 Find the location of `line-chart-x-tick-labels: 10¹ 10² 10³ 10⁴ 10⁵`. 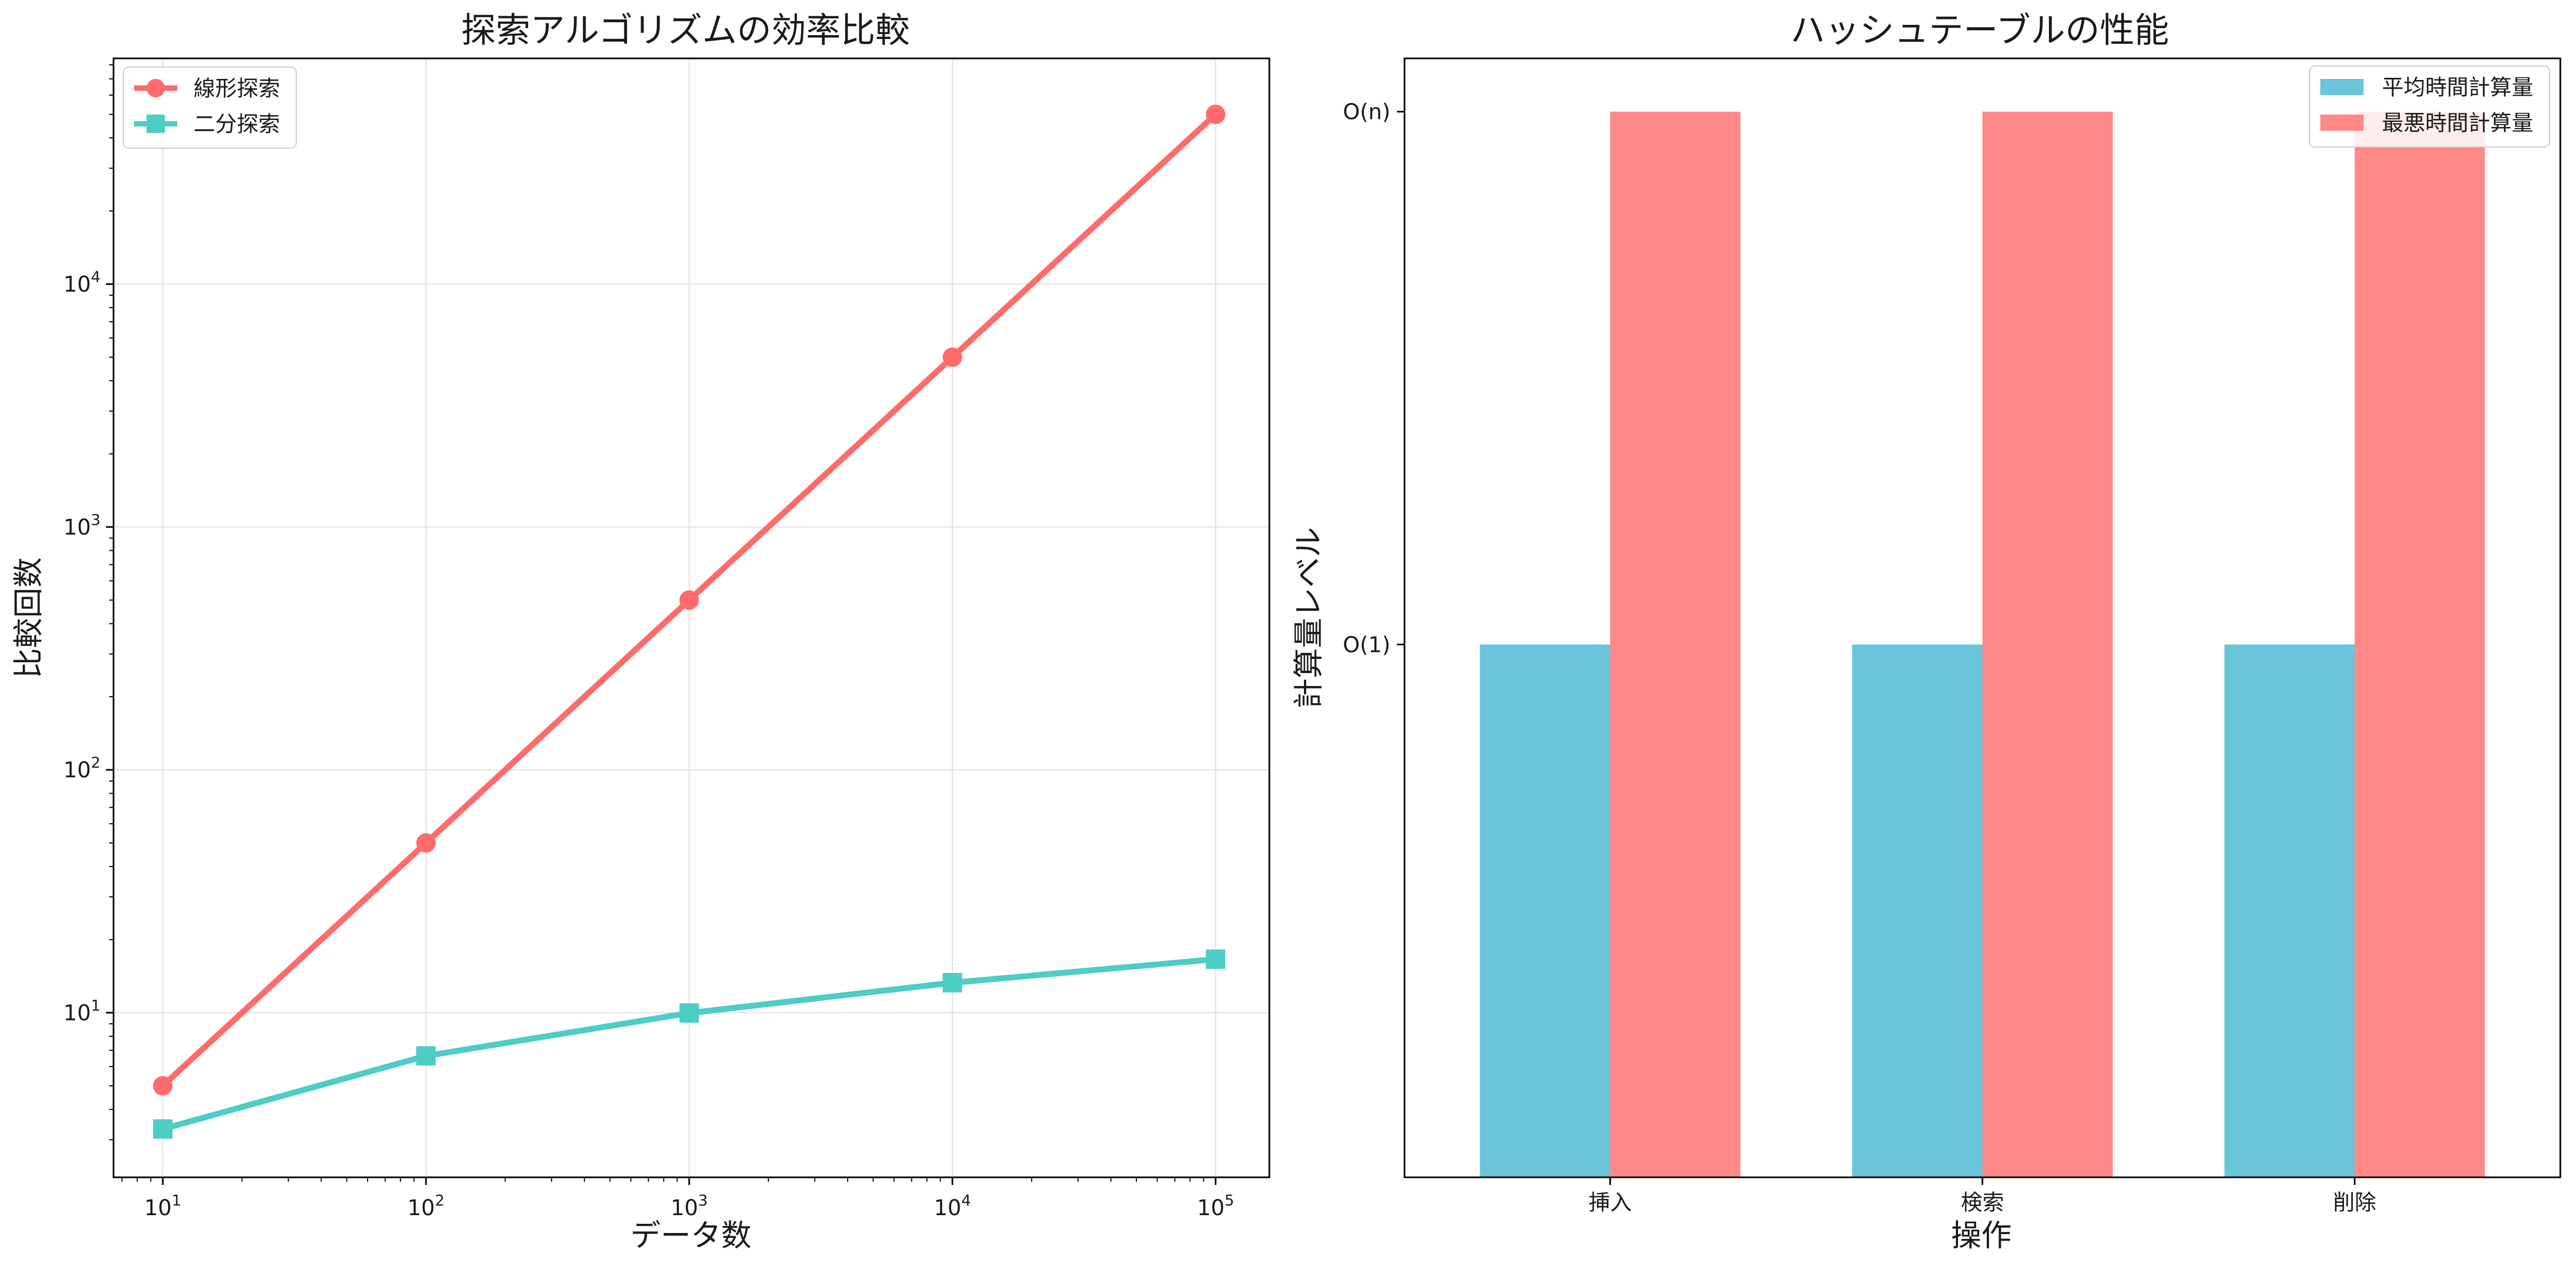

line-chart-x-tick-labels: 10¹ 10² 10³ 10⁴ 10⁵ is located at coordinates (689, 1206).